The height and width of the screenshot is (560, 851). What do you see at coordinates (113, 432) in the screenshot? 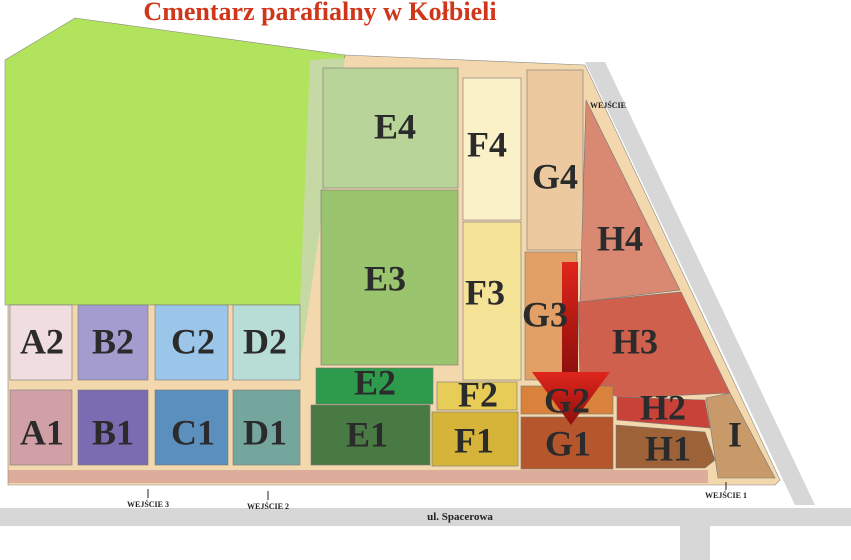
I see `section-label: B1` at bounding box center [113, 432].